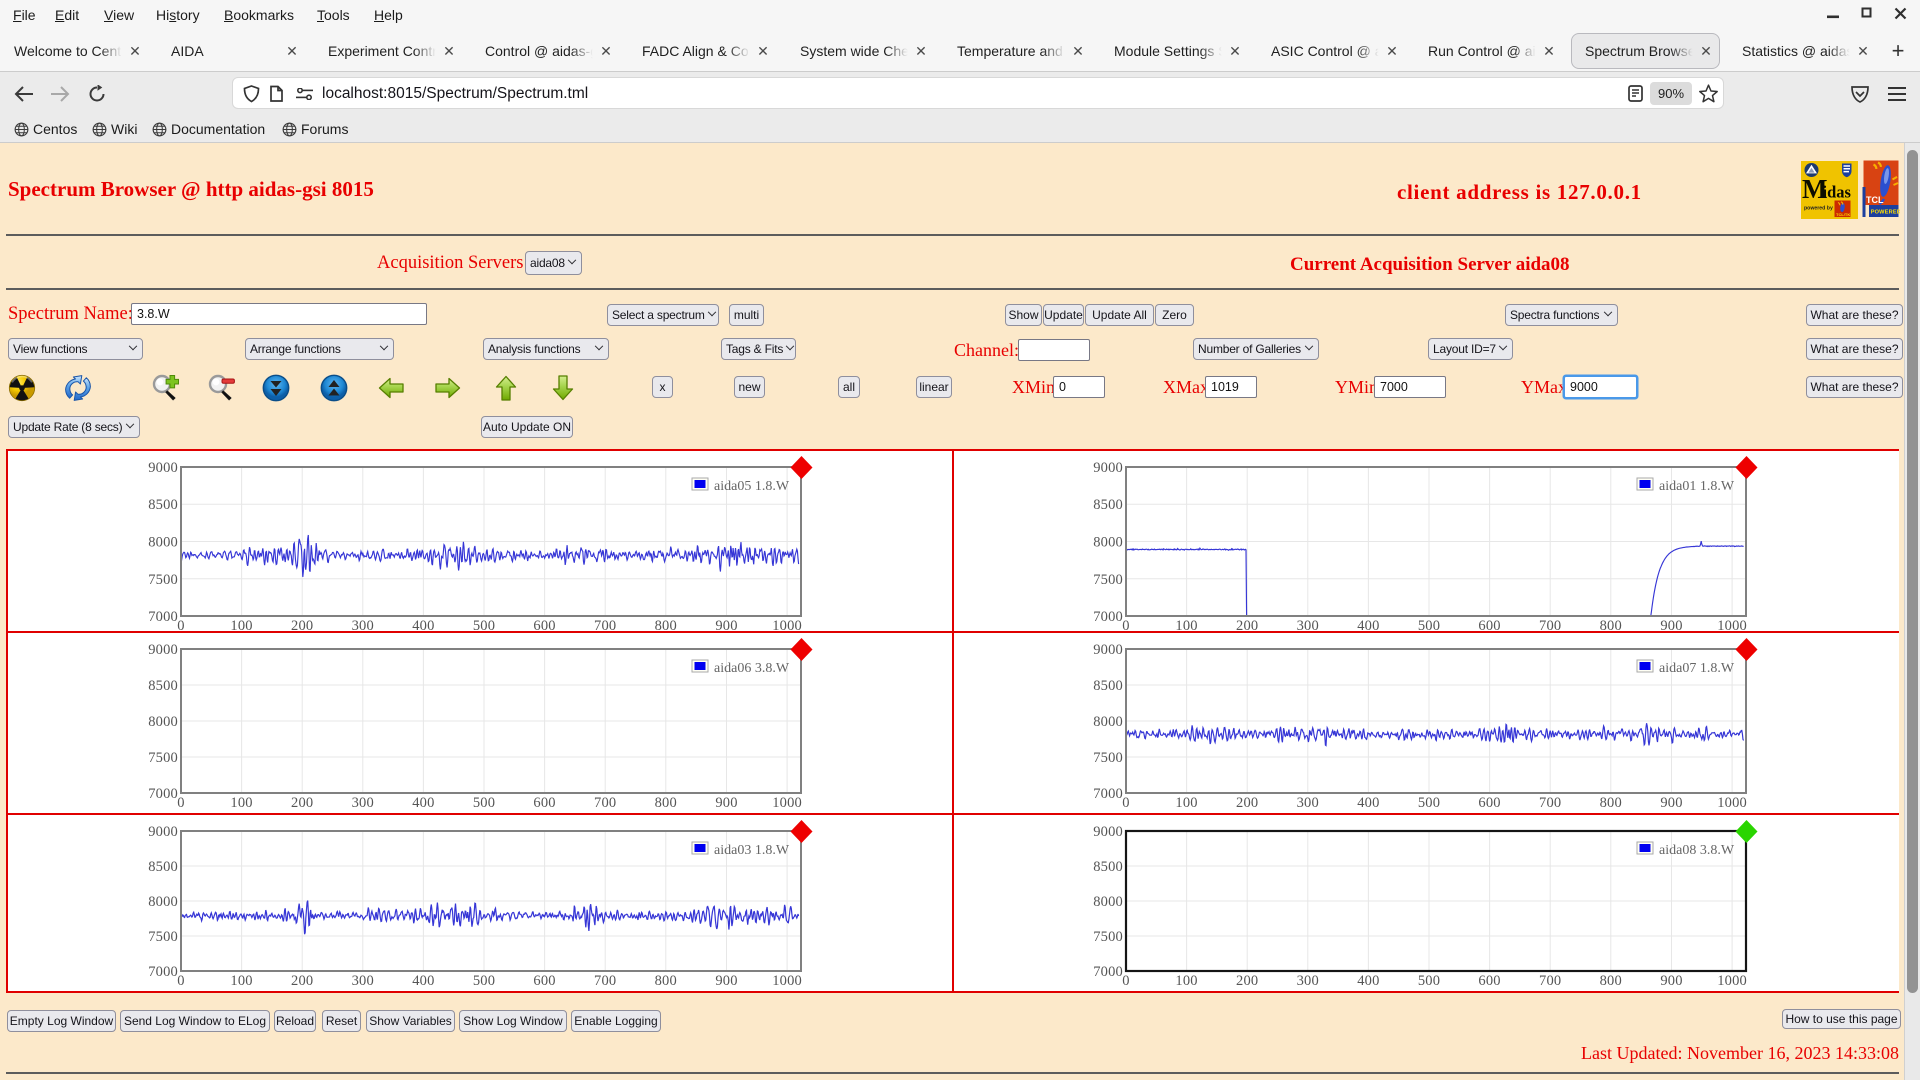 The height and width of the screenshot is (1080, 1920). I want to click on svg-text: M, so click(1814, 189).